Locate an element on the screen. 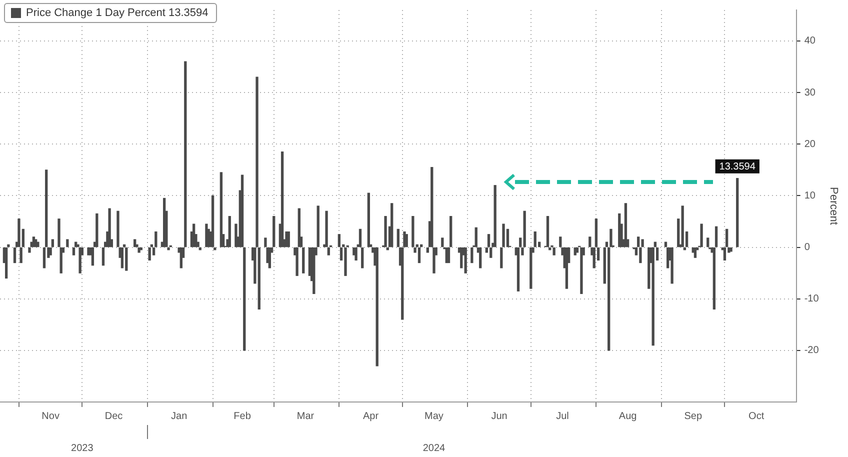 The width and height of the screenshot is (848, 457). x-tick-label: Mar is located at coordinates (305, 416).